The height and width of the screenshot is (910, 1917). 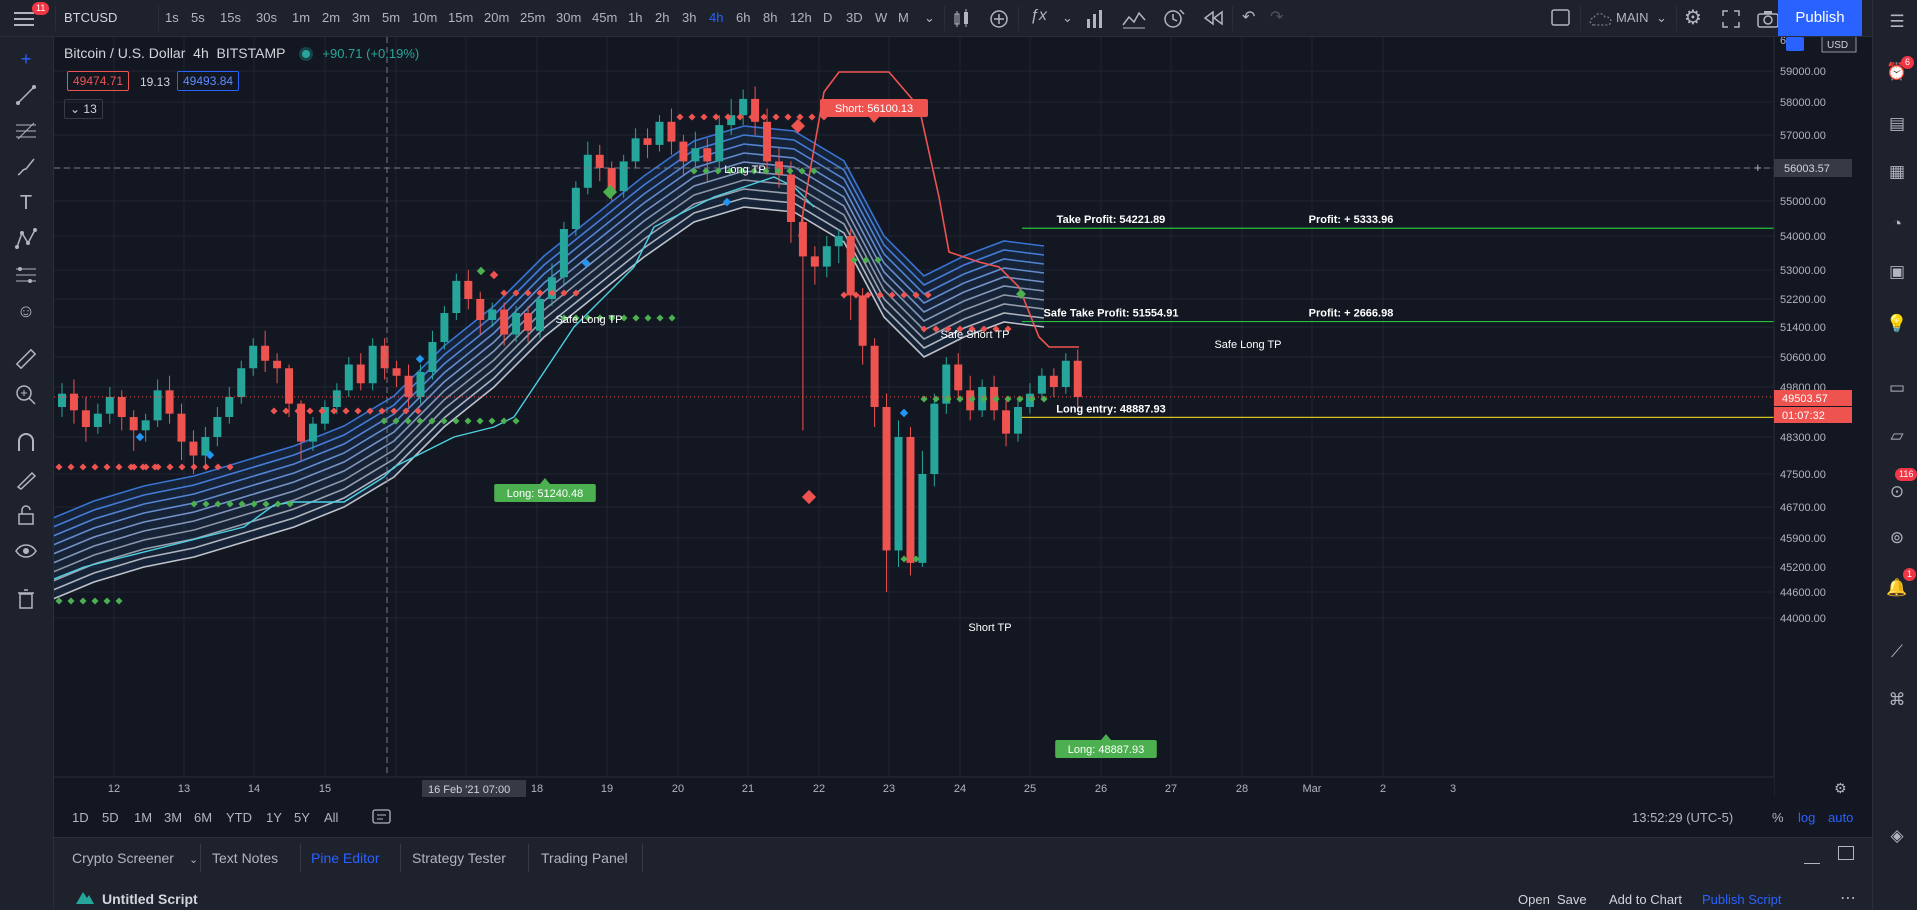 What do you see at coordinates (1038, 15) in the screenshot?
I see `indicators-icon: ƒx` at bounding box center [1038, 15].